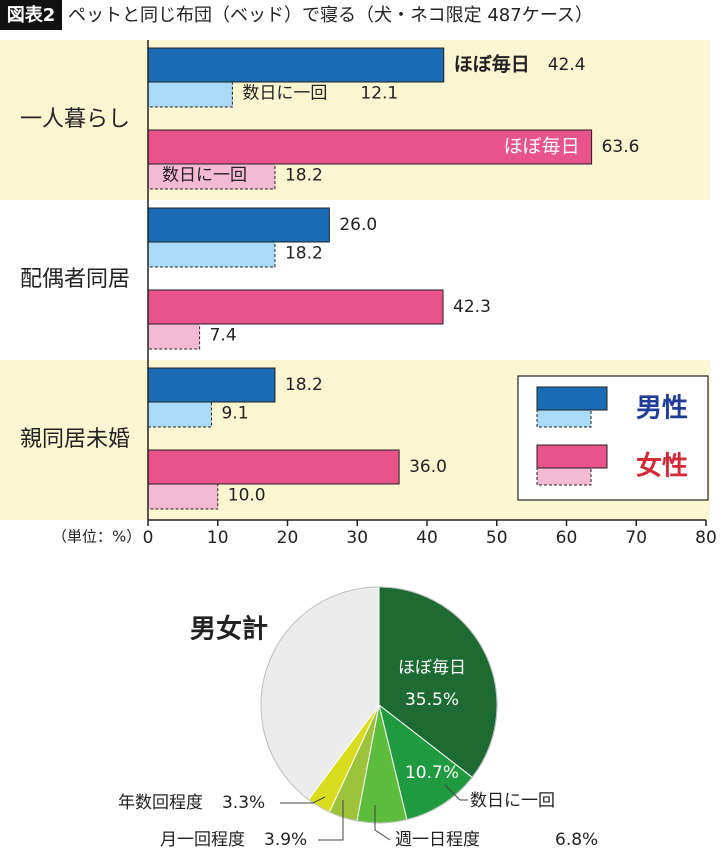 Image resolution: width=720 pixels, height=853 pixels. I want to click on chart-title: ペットと同じ布団（ベッド）で寝る（犬・ネコ限定 487ケース）, so click(330, 15).